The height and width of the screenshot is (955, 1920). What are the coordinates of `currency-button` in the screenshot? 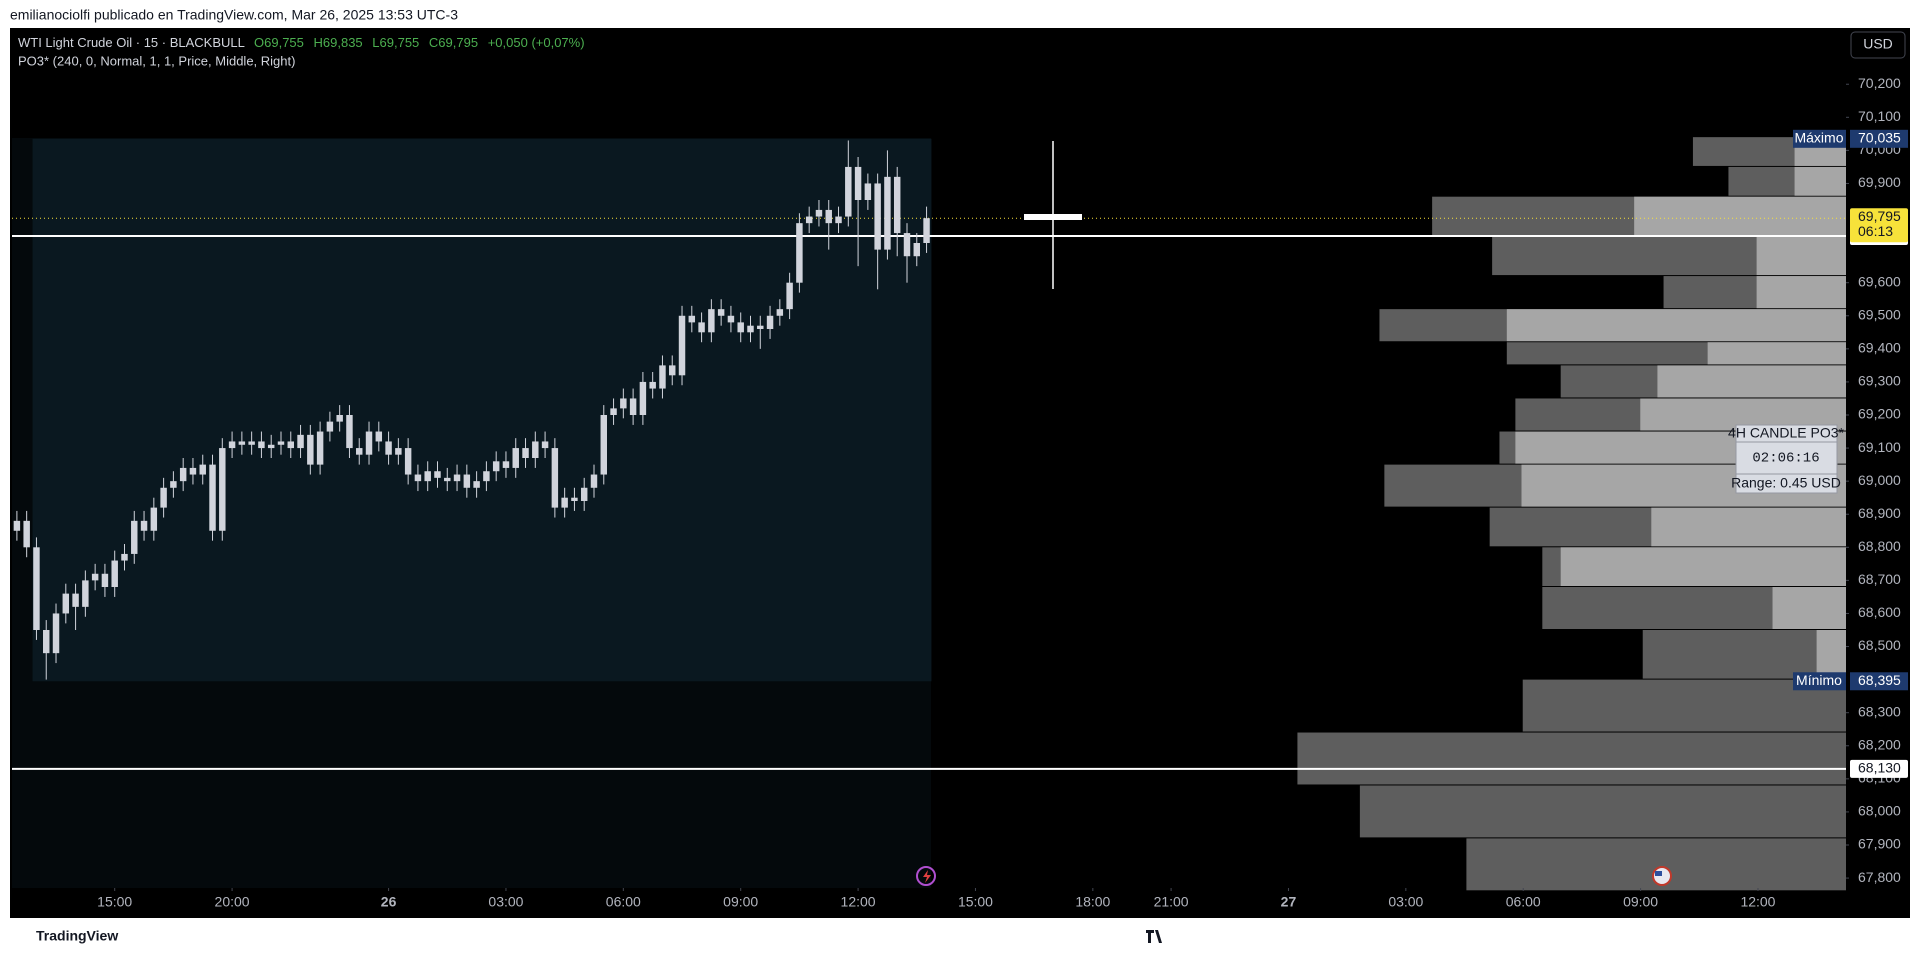 It's located at (1878, 45).